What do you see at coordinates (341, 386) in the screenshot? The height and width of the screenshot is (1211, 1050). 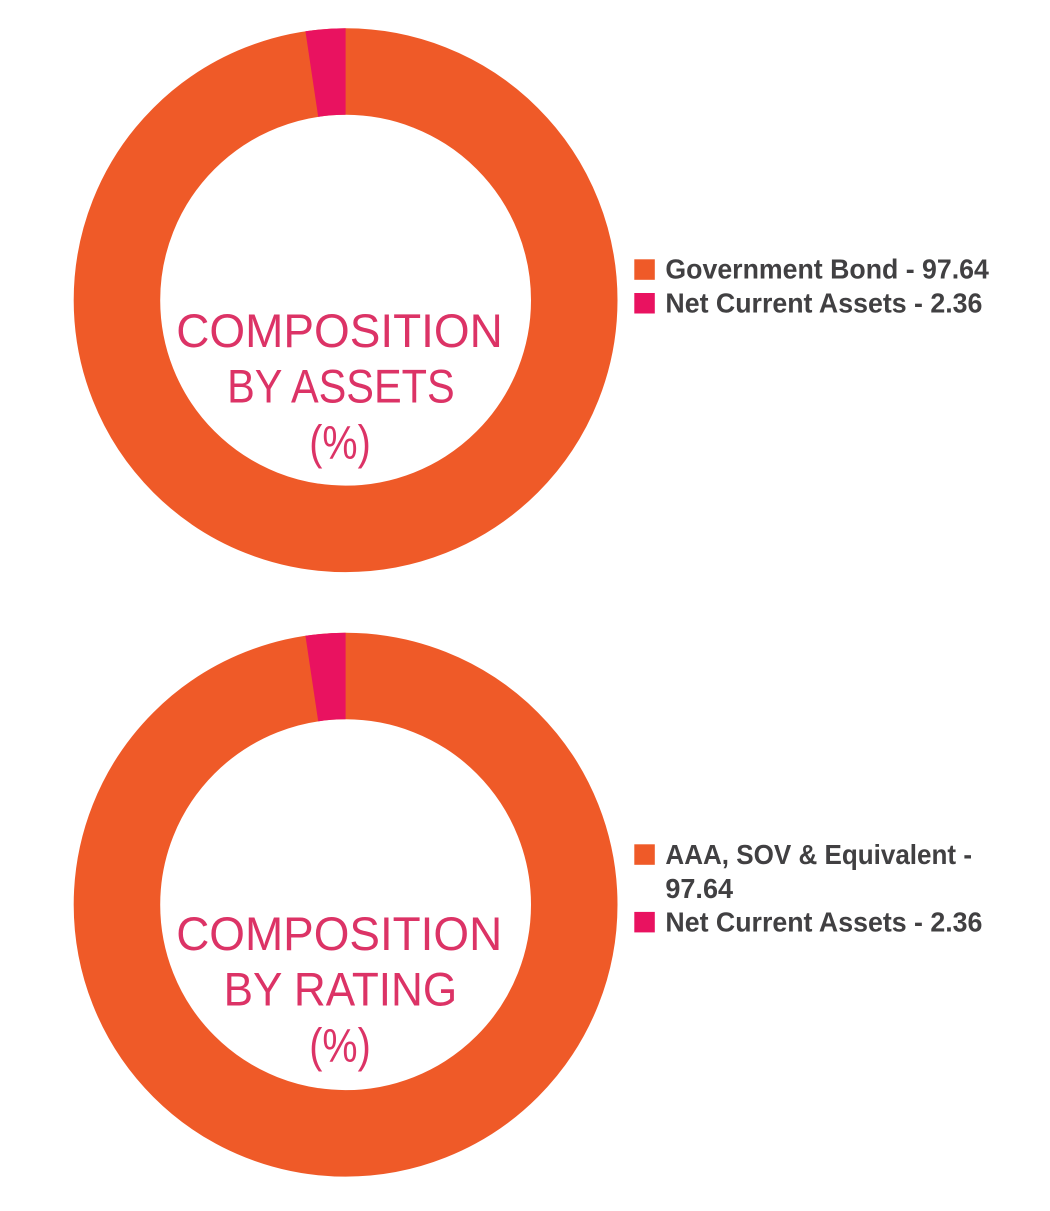 I see `svg-text: BY ASSETS` at bounding box center [341, 386].